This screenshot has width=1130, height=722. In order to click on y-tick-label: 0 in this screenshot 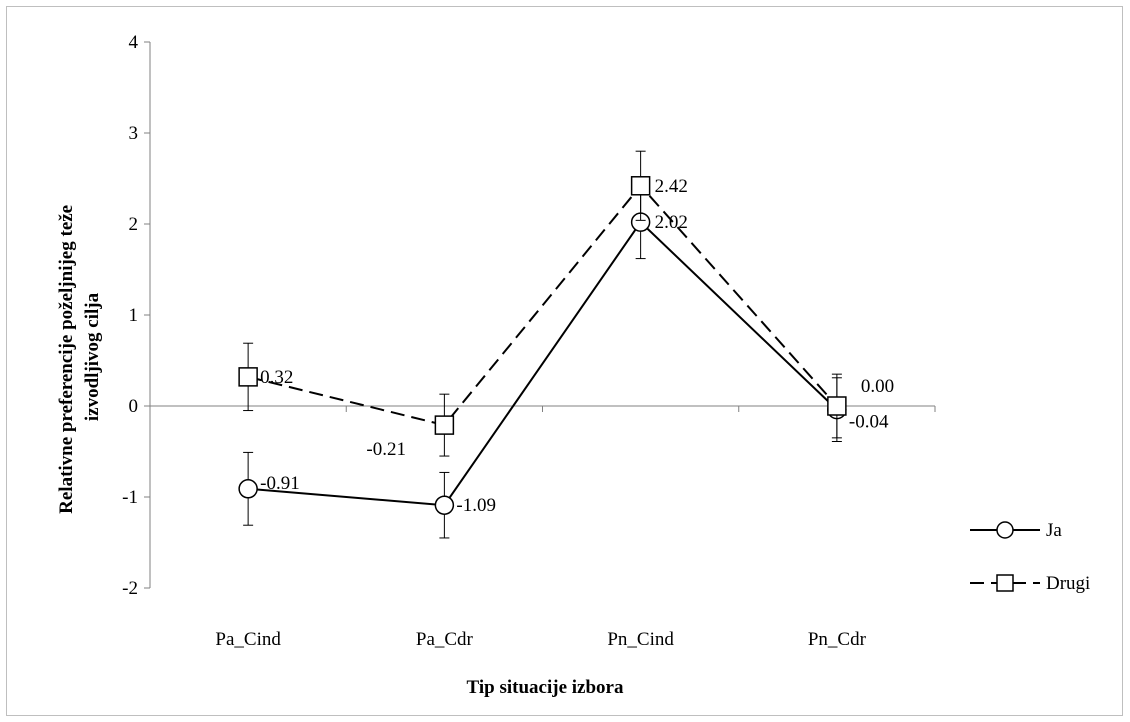, I will do `click(134, 406)`.